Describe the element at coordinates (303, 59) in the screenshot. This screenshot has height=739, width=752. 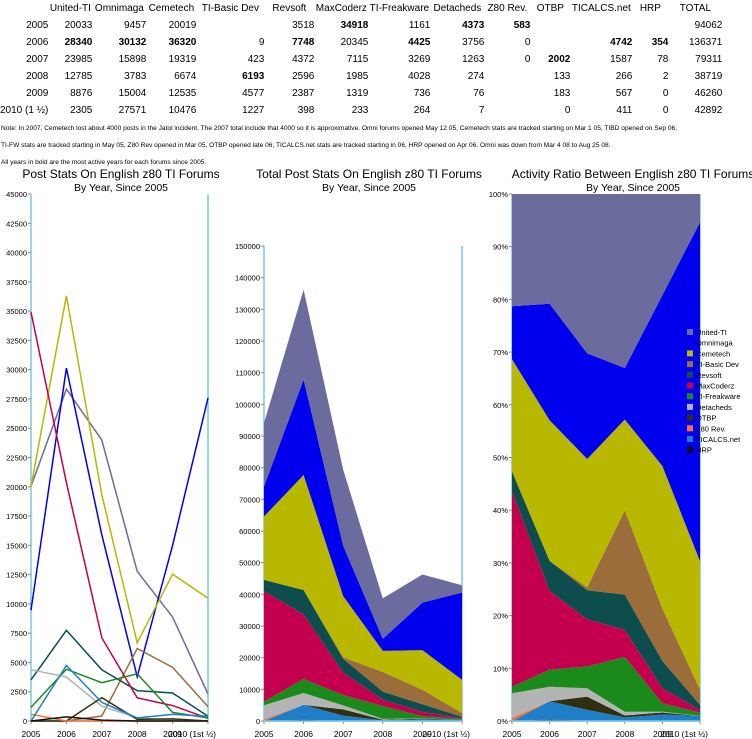
I see `table-cell: 4372` at that location.